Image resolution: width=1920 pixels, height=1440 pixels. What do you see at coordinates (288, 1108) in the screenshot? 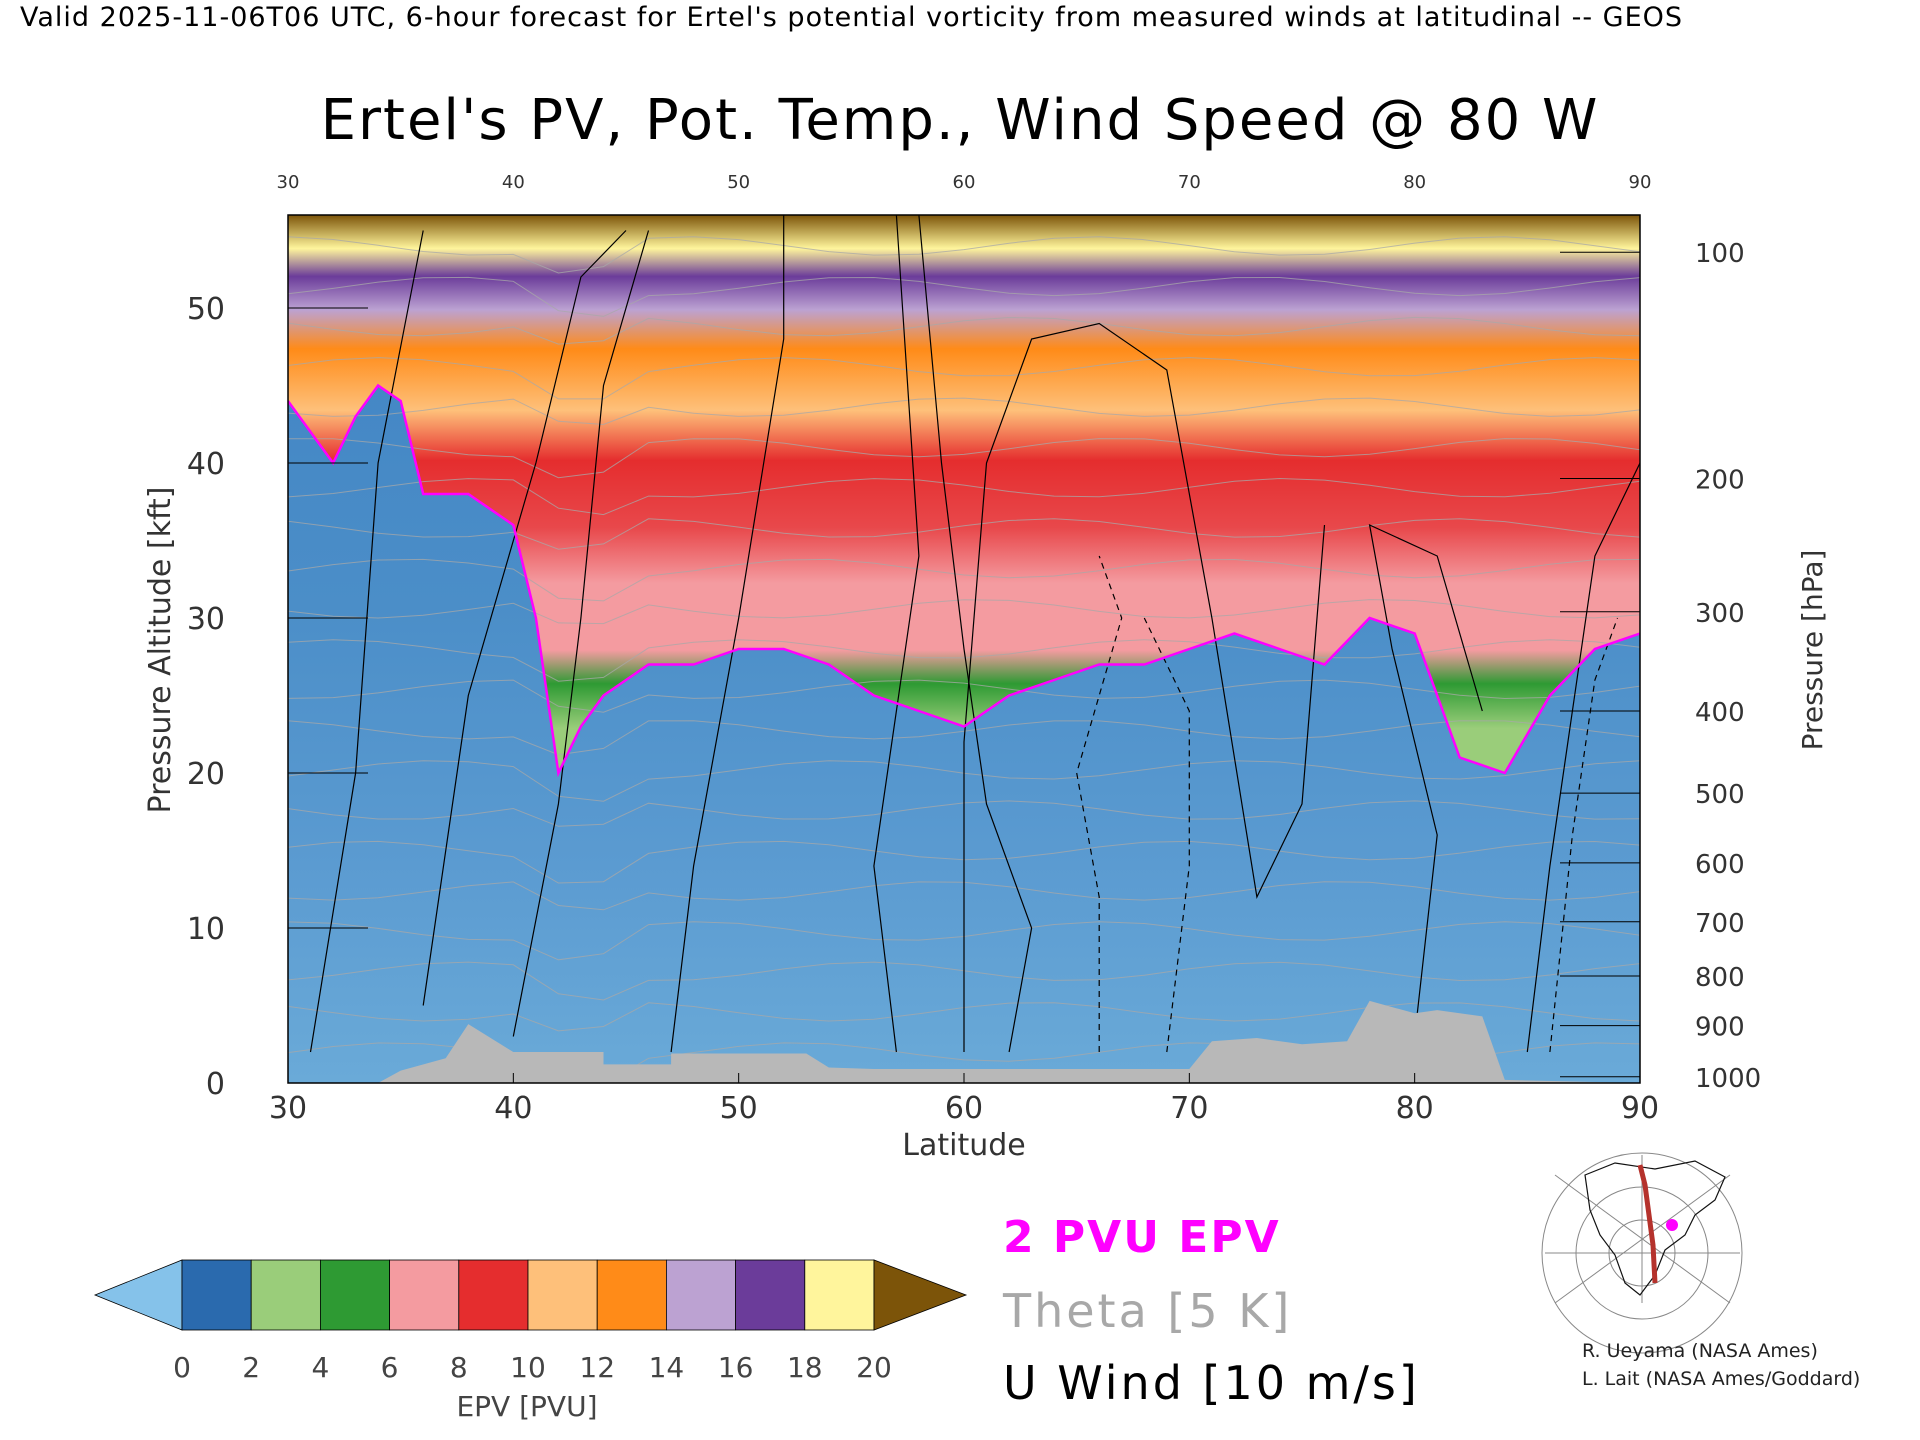
I see `x-tick-label: 30` at bounding box center [288, 1108].